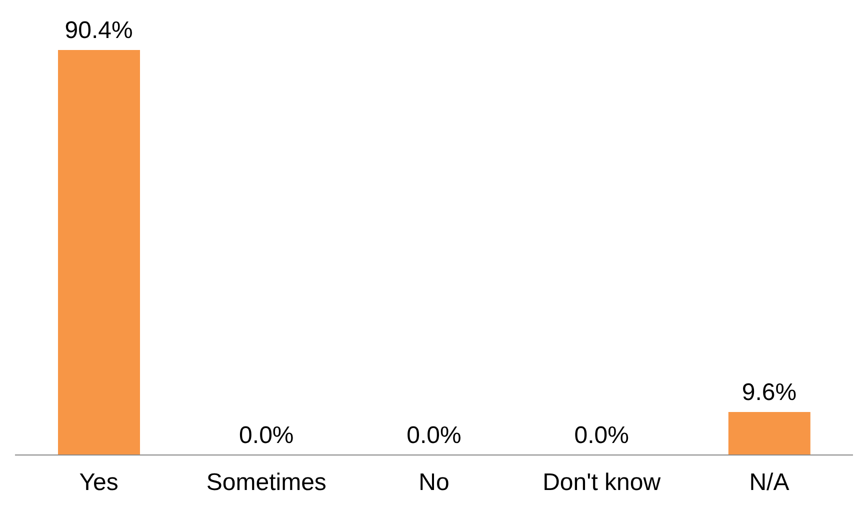  Describe the element at coordinates (769, 482) in the screenshot. I see `x-tick-label: N/A` at that location.